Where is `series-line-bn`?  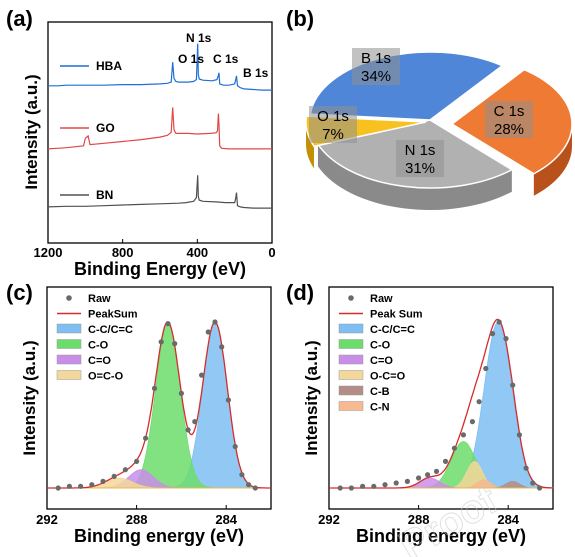 series-line-bn is located at coordinates (159, 192).